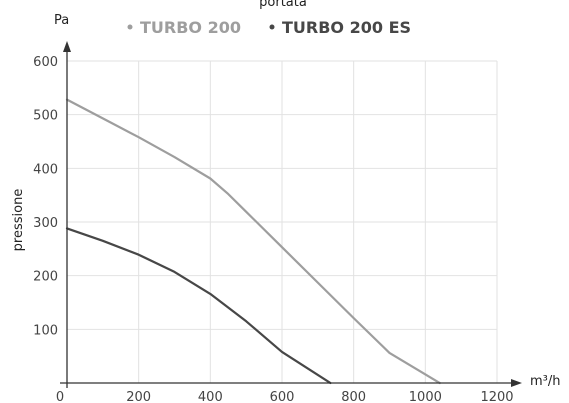 The image size is (569, 403). What do you see at coordinates (45, 116) in the screenshot?
I see `y-tick-label-4: 500` at bounding box center [45, 116].